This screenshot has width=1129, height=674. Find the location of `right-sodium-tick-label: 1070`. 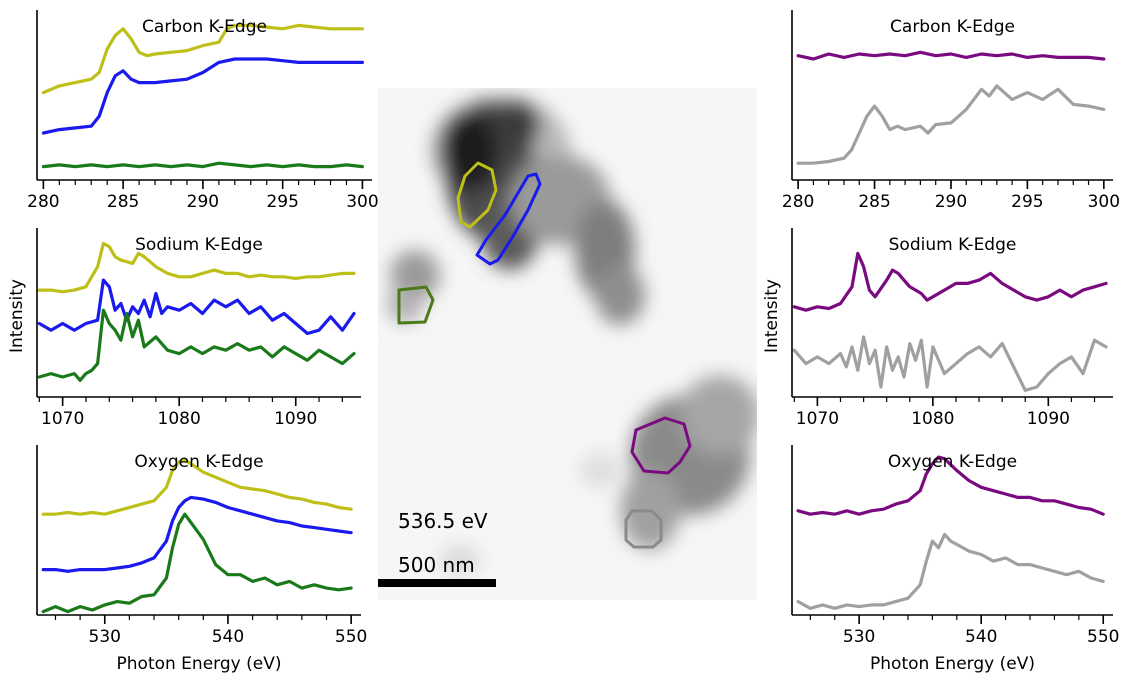

right-sodium-tick-label: 1070 is located at coordinates (817, 419).